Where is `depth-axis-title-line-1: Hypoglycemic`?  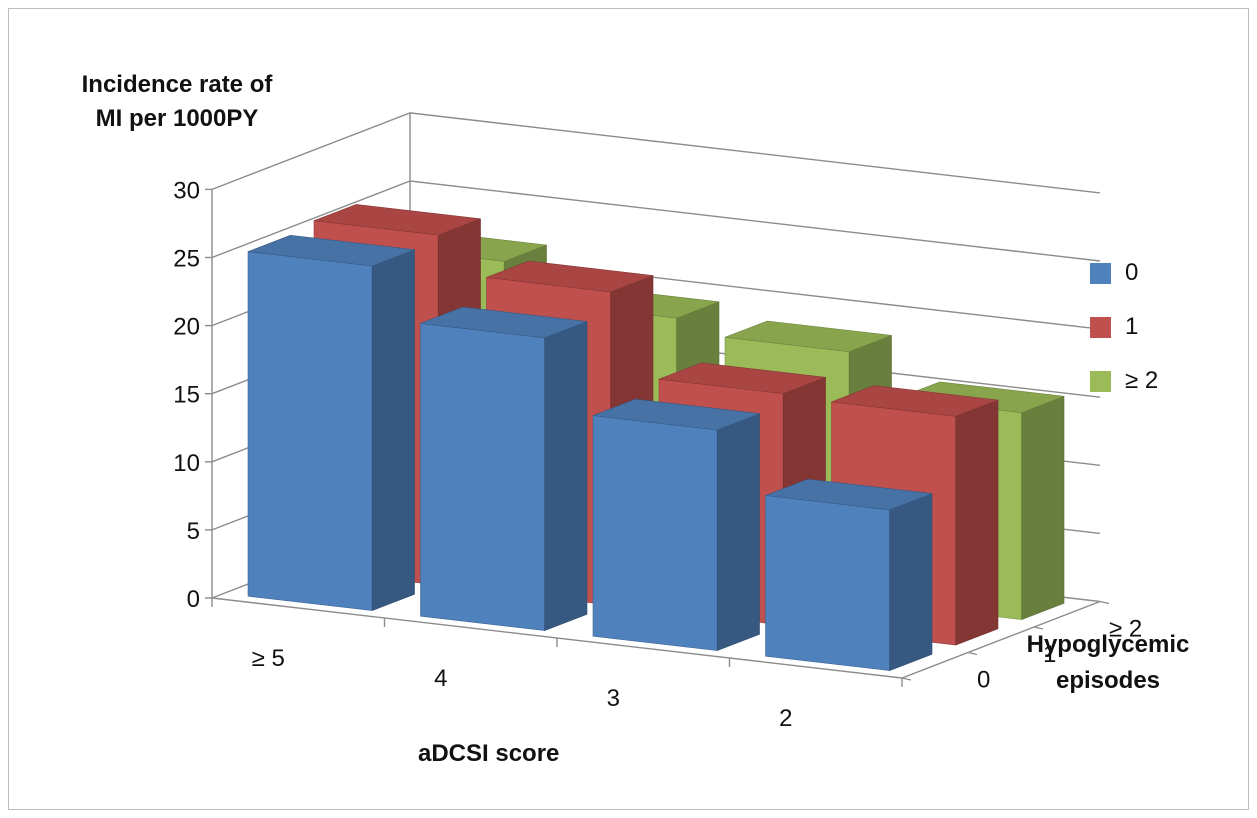 depth-axis-title-line-1: Hypoglycemic is located at coordinates (1108, 644).